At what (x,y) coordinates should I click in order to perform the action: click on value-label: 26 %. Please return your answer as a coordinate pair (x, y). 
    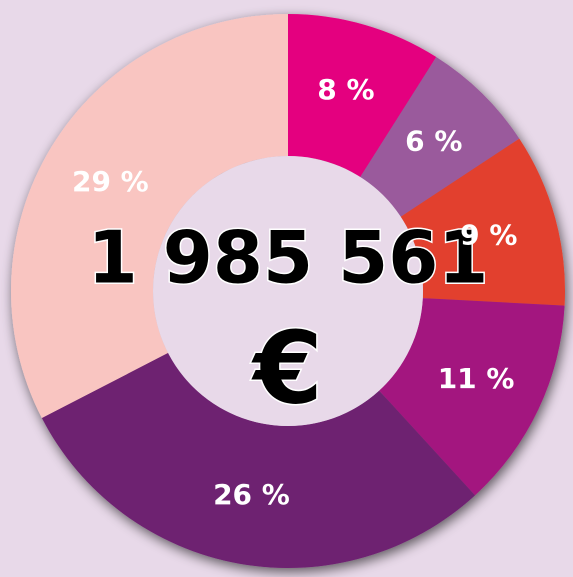
    Looking at the image, I should click on (251, 494).